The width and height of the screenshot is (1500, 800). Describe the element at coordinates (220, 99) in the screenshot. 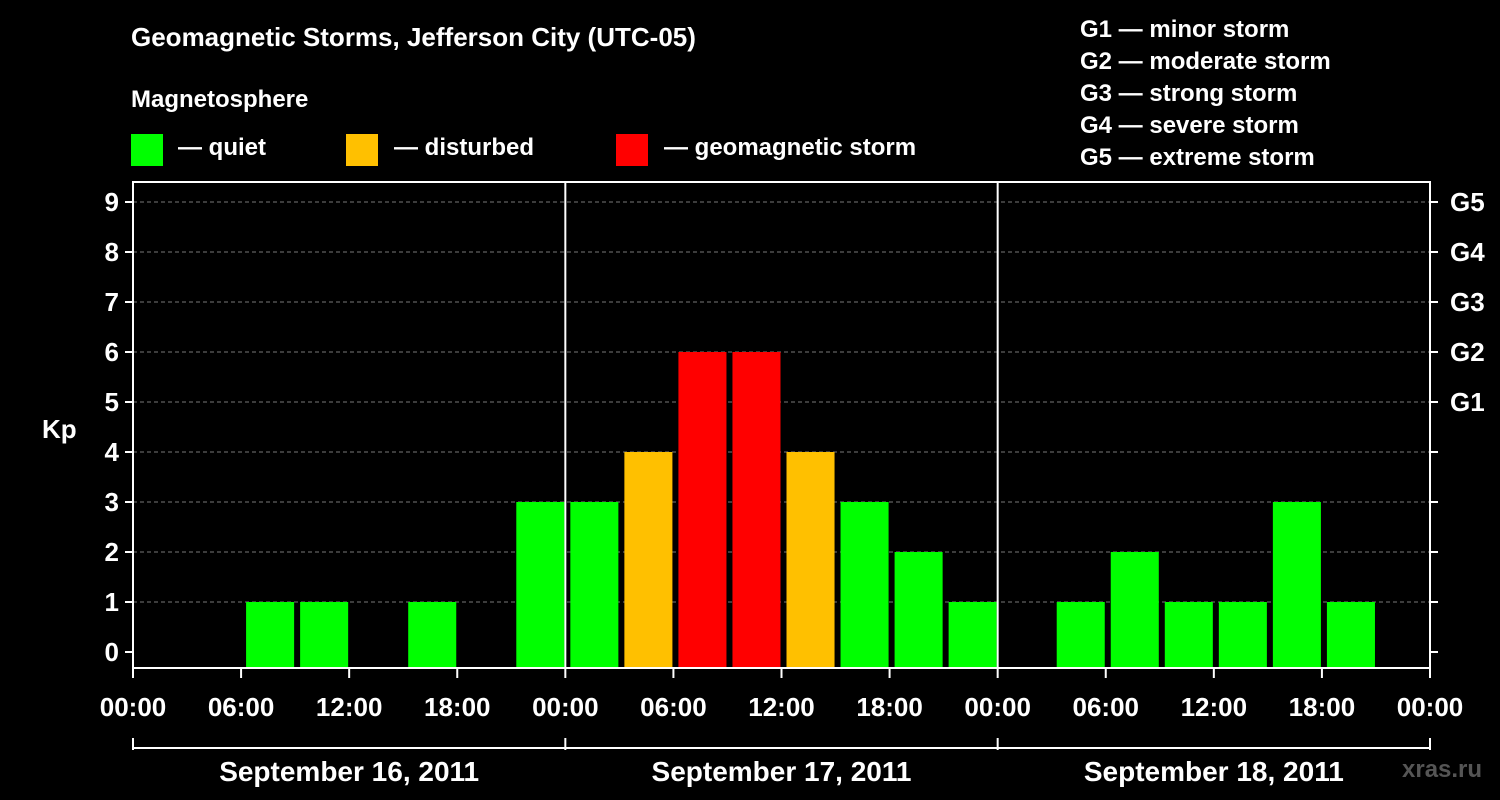

I see `legend-heading: Magnetosphere` at that location.